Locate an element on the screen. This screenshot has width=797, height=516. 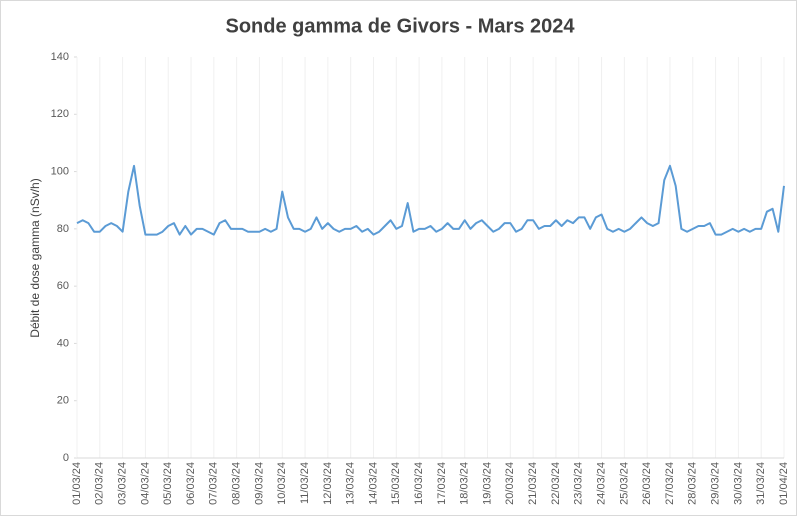
x-tick-label: 16/03/24 is located at coordinates (419, 483).